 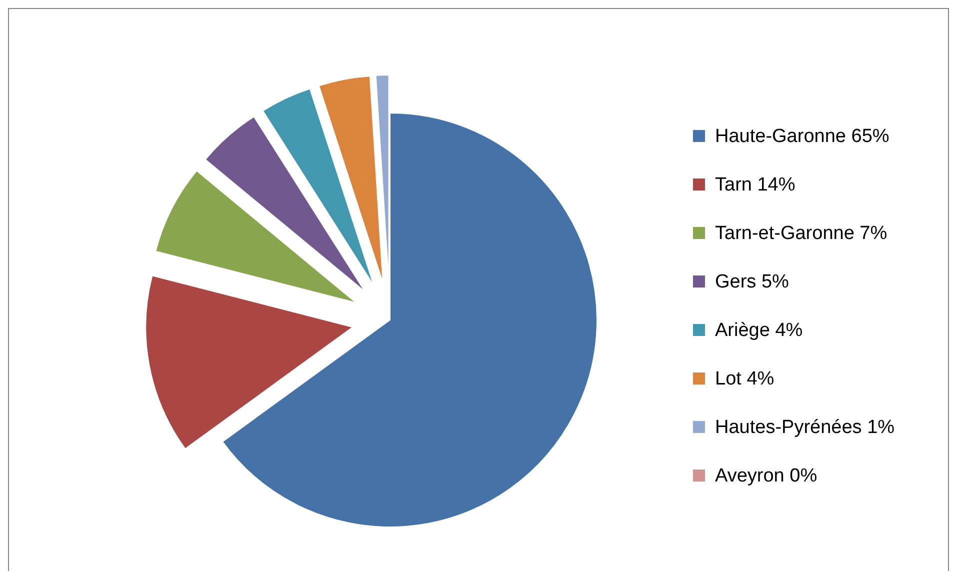 I want to click on legend-label: Tarn 14%, so click(x=755, y=185).